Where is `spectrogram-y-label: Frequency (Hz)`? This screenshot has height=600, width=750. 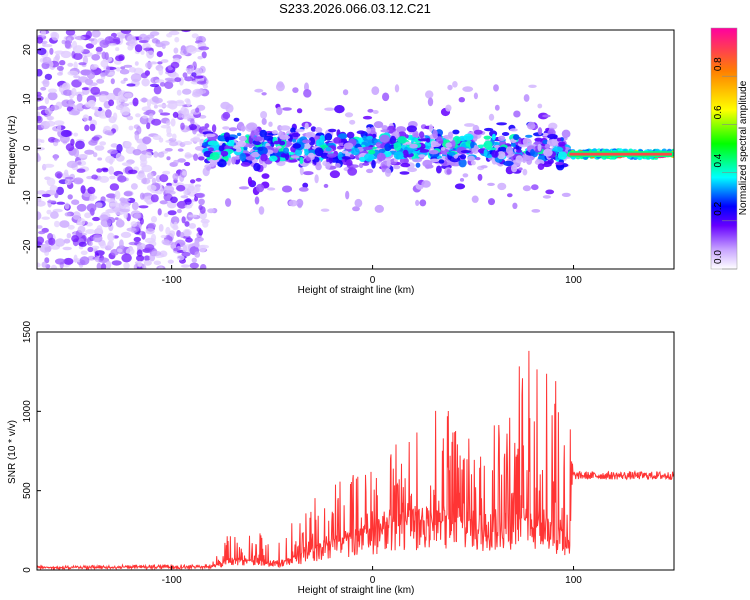
spectrogram-y-label: Frequency (Hz) is located at coordinates (12, 150).